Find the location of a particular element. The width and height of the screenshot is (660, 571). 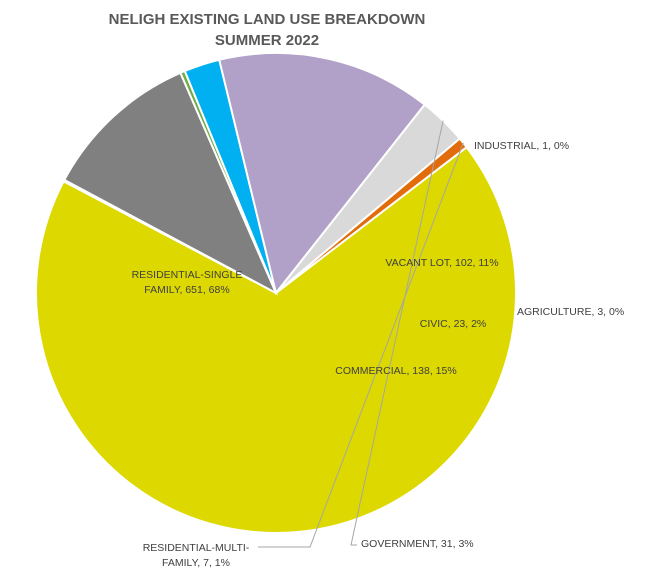

pie-slice-commercial is located at coordinates (322, 174).